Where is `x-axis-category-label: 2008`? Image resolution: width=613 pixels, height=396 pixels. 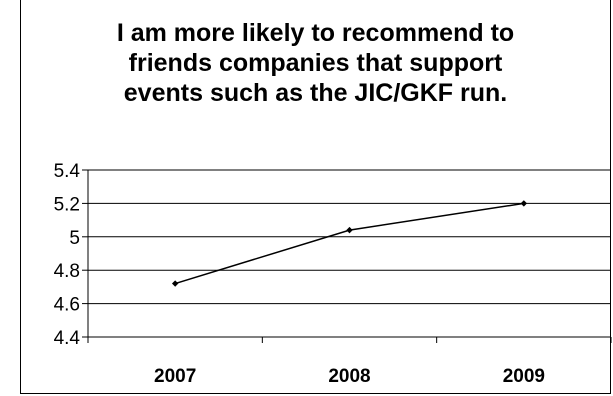
x-axis-category-label: 2008 is located at coordinates (349, 376).